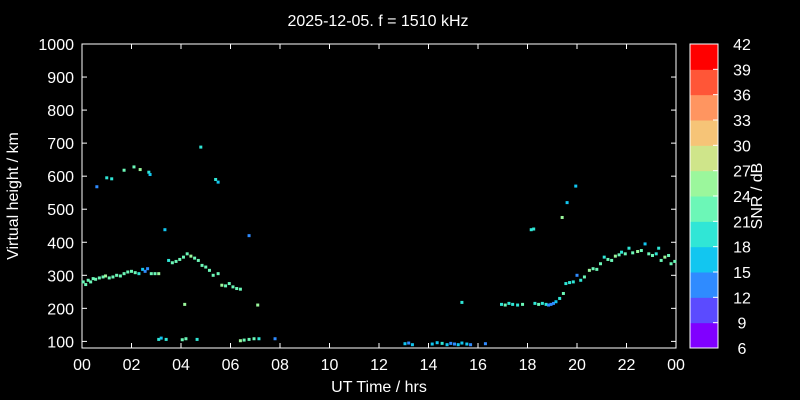 The height and width of the screenshot is (400, 800). Describe the element at coordinates (742, 172) in the screenshot. I see `colorbar-tick-label: 27` at that location.